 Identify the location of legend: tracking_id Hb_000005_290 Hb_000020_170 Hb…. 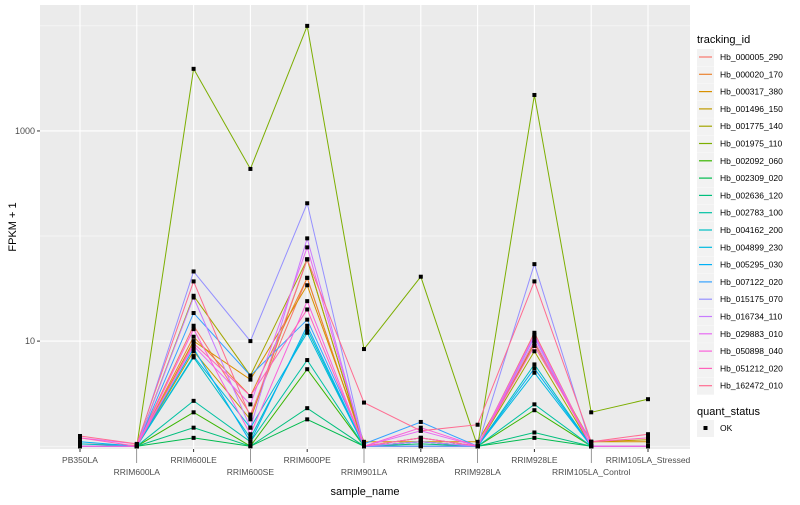
(740, 235).